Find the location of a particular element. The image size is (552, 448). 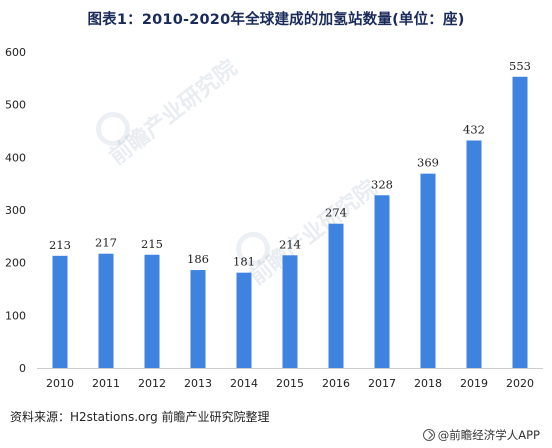

data-label: 432 is located at coordinates (474, 129).